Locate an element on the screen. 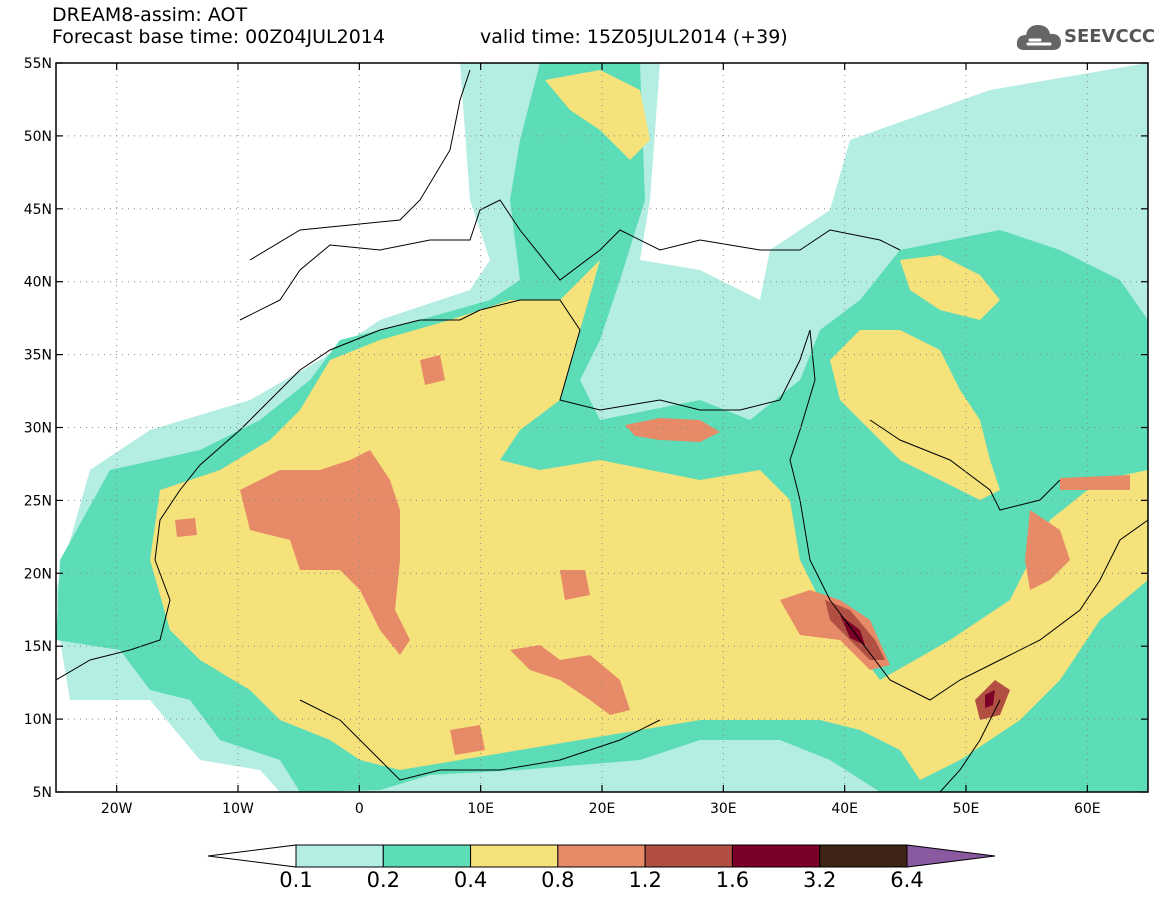  colorbar is located at coordinates (601, 856).